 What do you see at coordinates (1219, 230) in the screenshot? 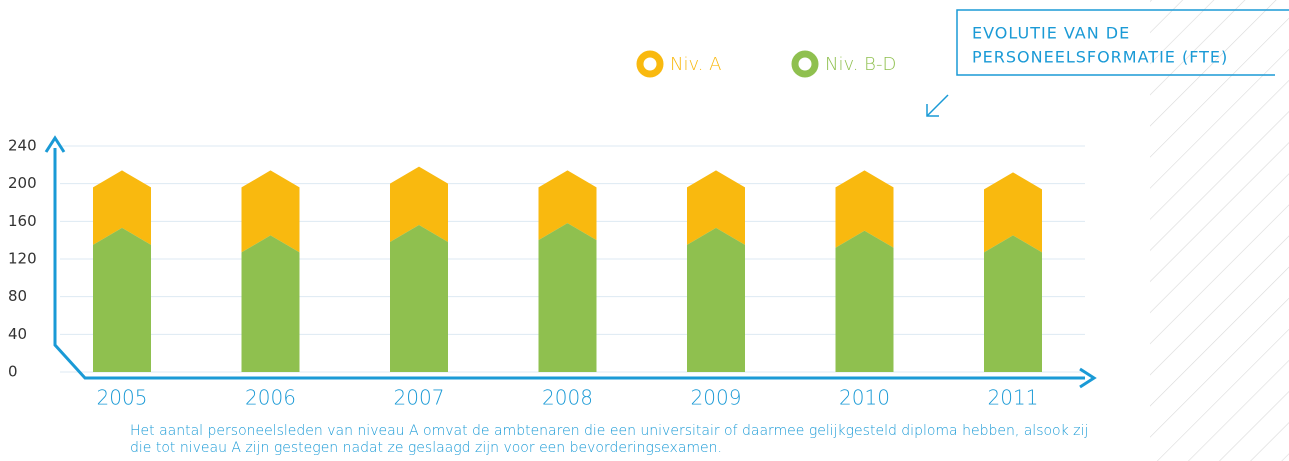
I see `hatch-background` at bounding box center [1219, 230].